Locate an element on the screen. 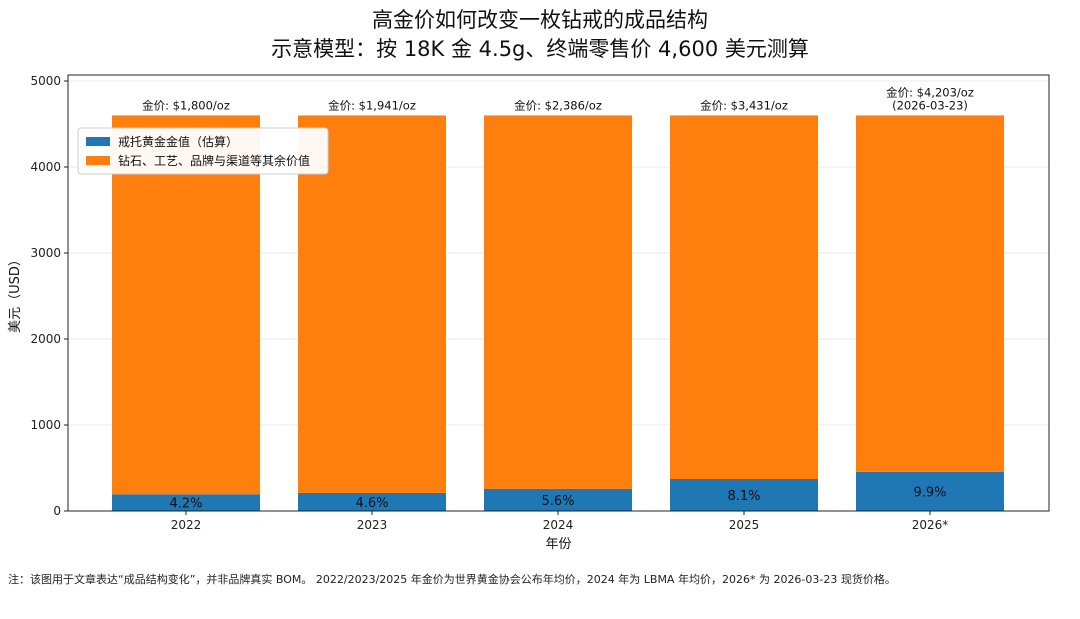 This screenshot has height=619, width=1080. gold-price-annotation: (2026-03-23) is located at coordinates (930, 105).